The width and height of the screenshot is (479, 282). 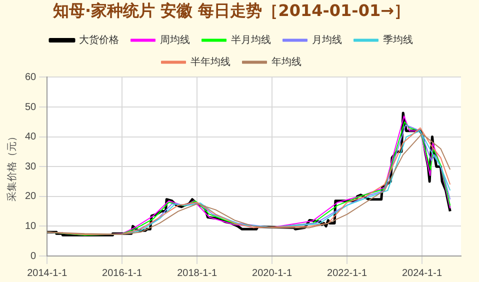 What do you see at coordinates (398, 40) in the screenshot?
I see `legend-label: 季均线` at bounding box center [398, 40].